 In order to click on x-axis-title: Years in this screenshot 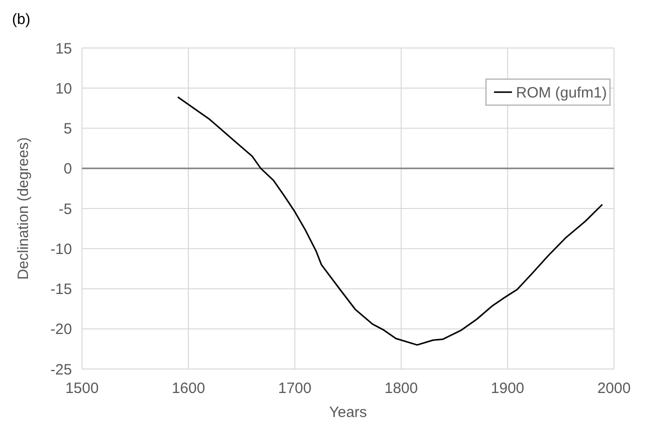, I will do `click(348, 412)`.